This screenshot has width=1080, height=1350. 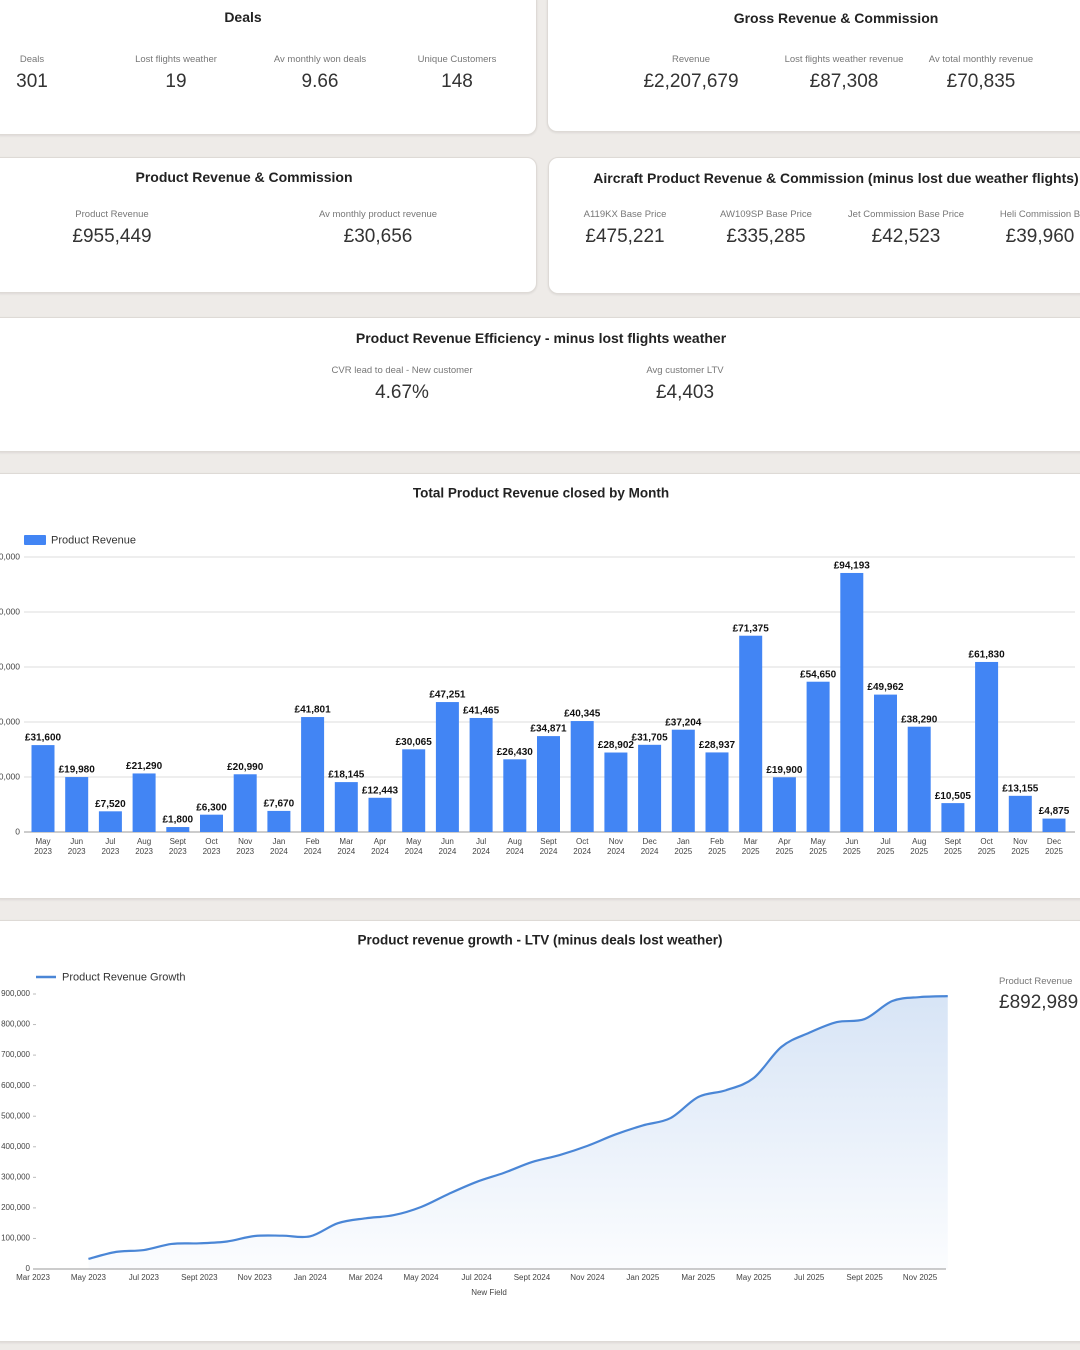 I want to click on y-tick-label: 40,000, so click(x=10, y=721).